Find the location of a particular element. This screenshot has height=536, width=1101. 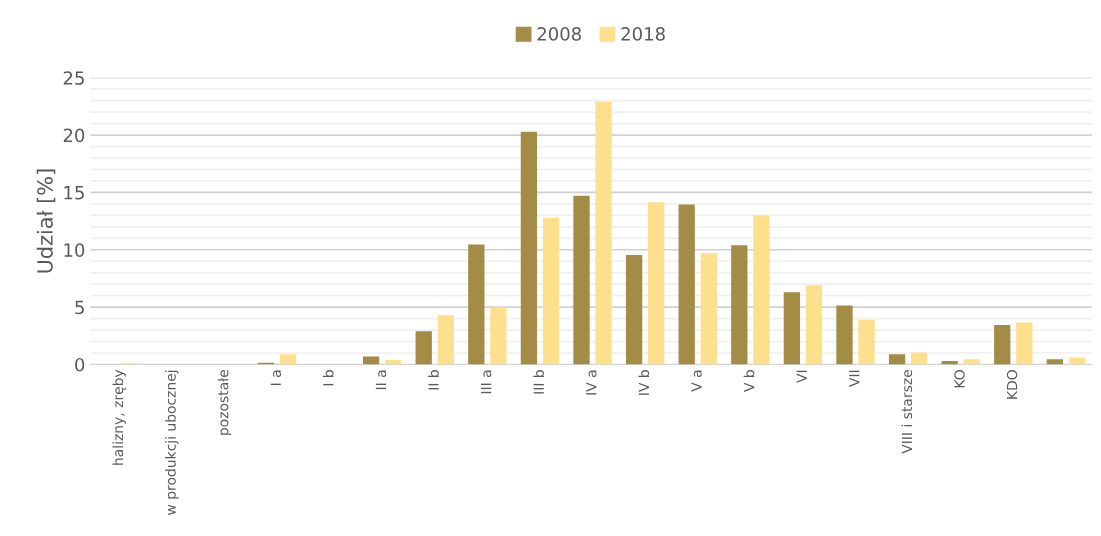

x-tick-label: I a is located at coordinates (276, 377).